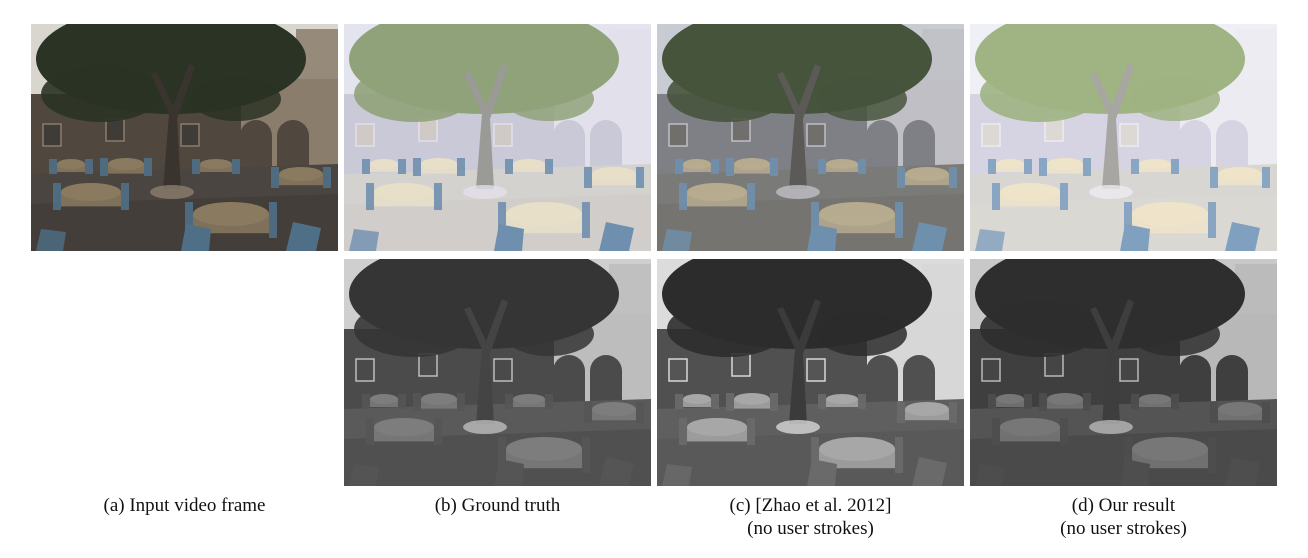 The height and width of the screenshot is (558, 1308). I want to click on caption-a: (a) Input video frame, so click(184, 505).